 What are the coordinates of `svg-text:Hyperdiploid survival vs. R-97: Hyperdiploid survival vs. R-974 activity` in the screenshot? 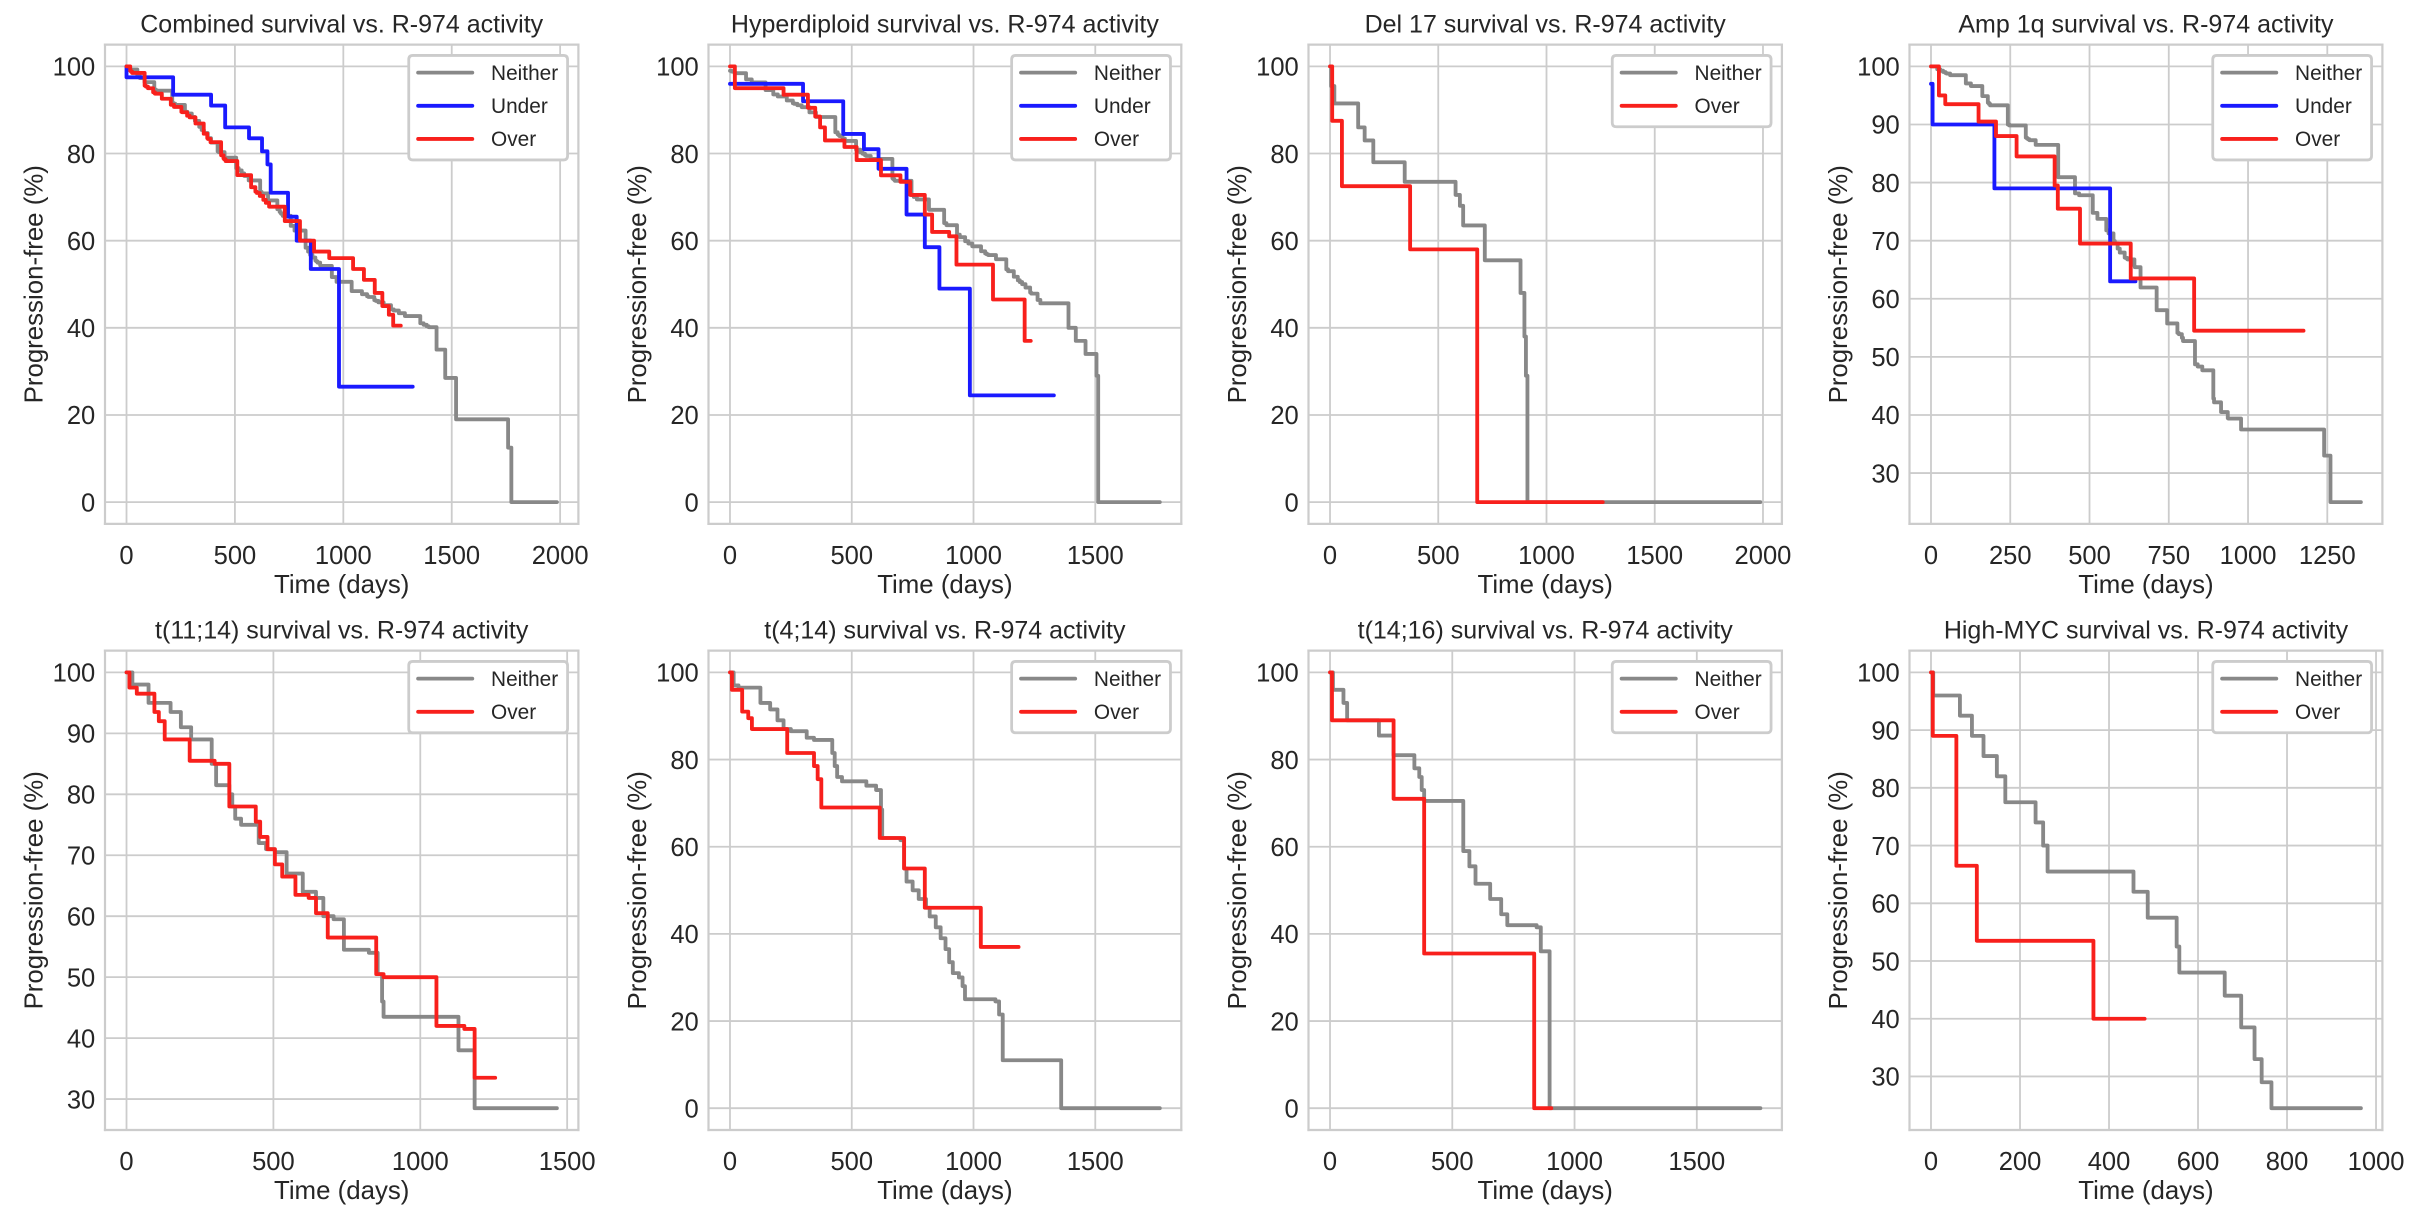 It's located at (945, 24).